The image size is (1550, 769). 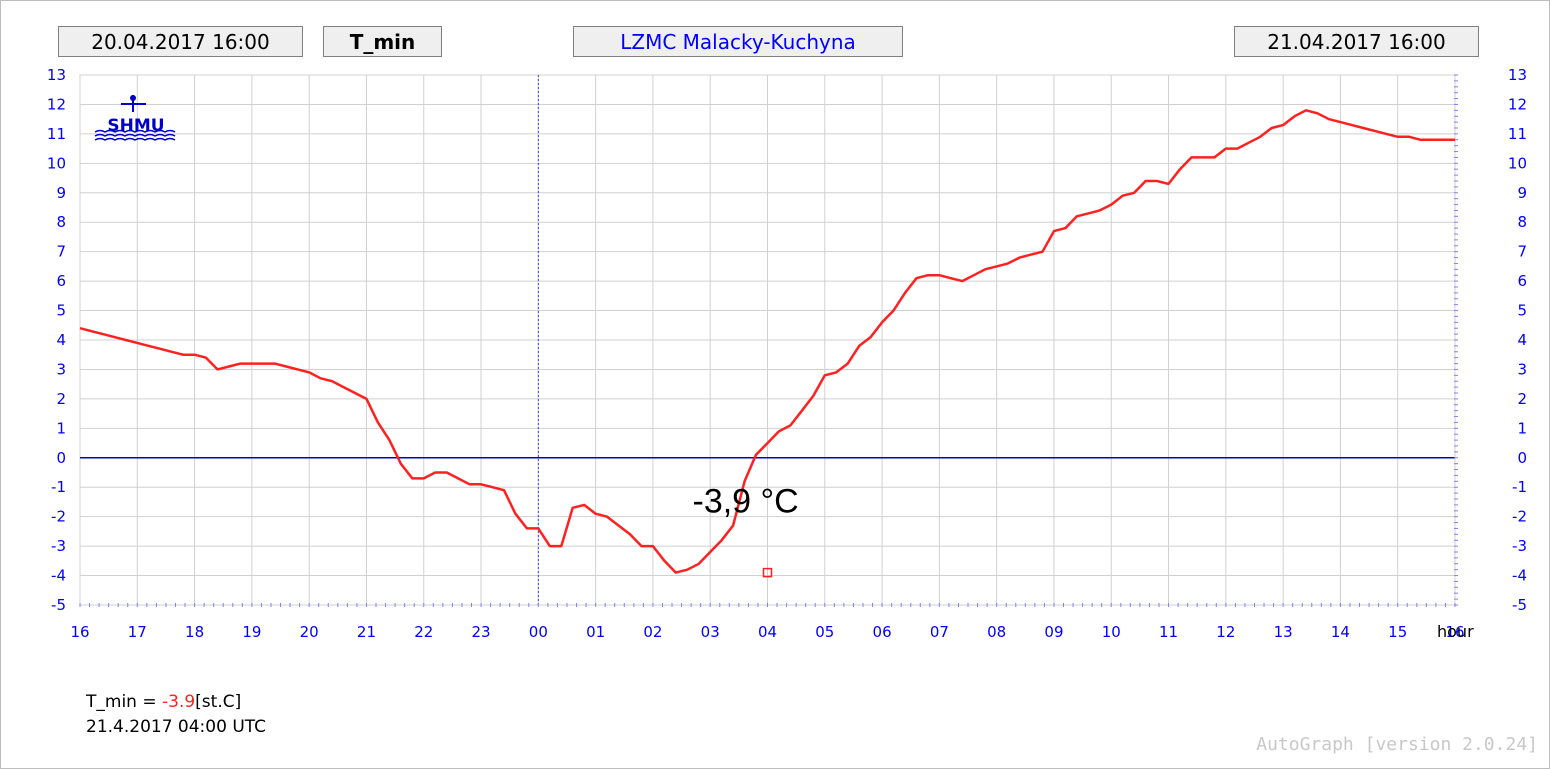 I want to click on x-tick-label: 14, so click(x=1340, y=632).